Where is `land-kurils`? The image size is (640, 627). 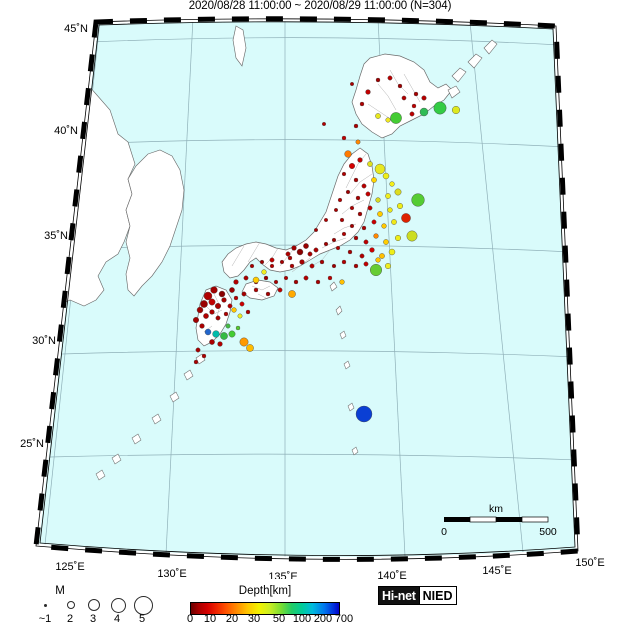 land-kurils is located at coordinates (472, 69).